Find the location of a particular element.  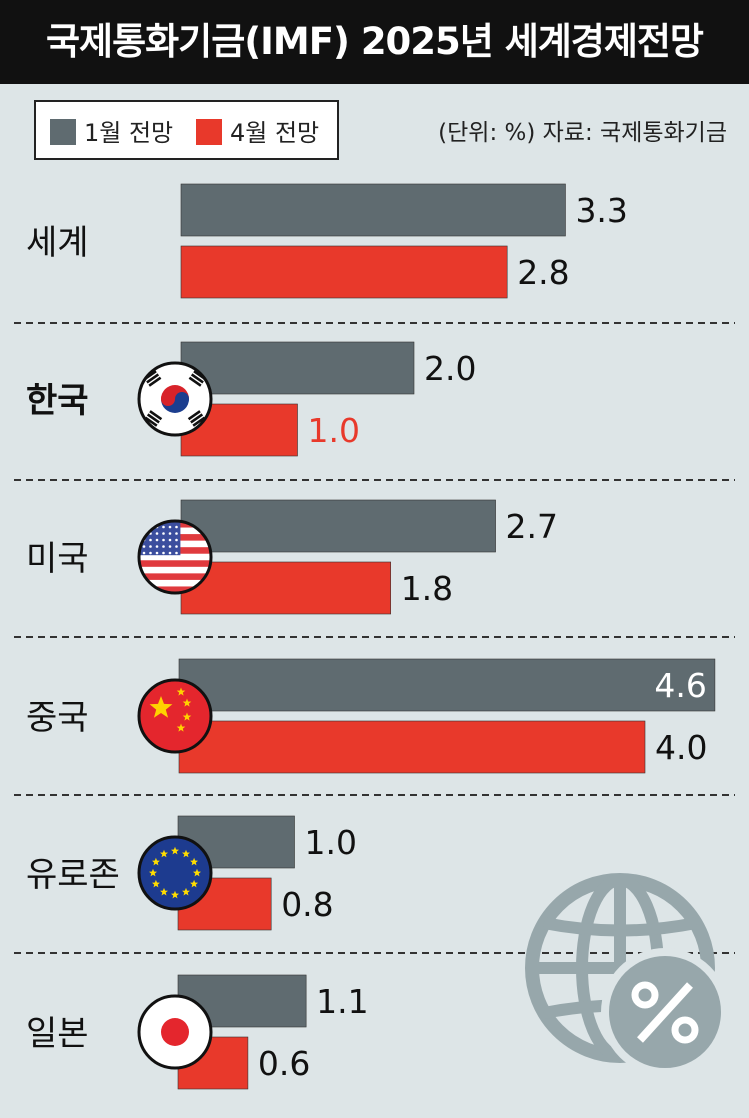

korea-flag-icon is located at coordinates (175, 399).